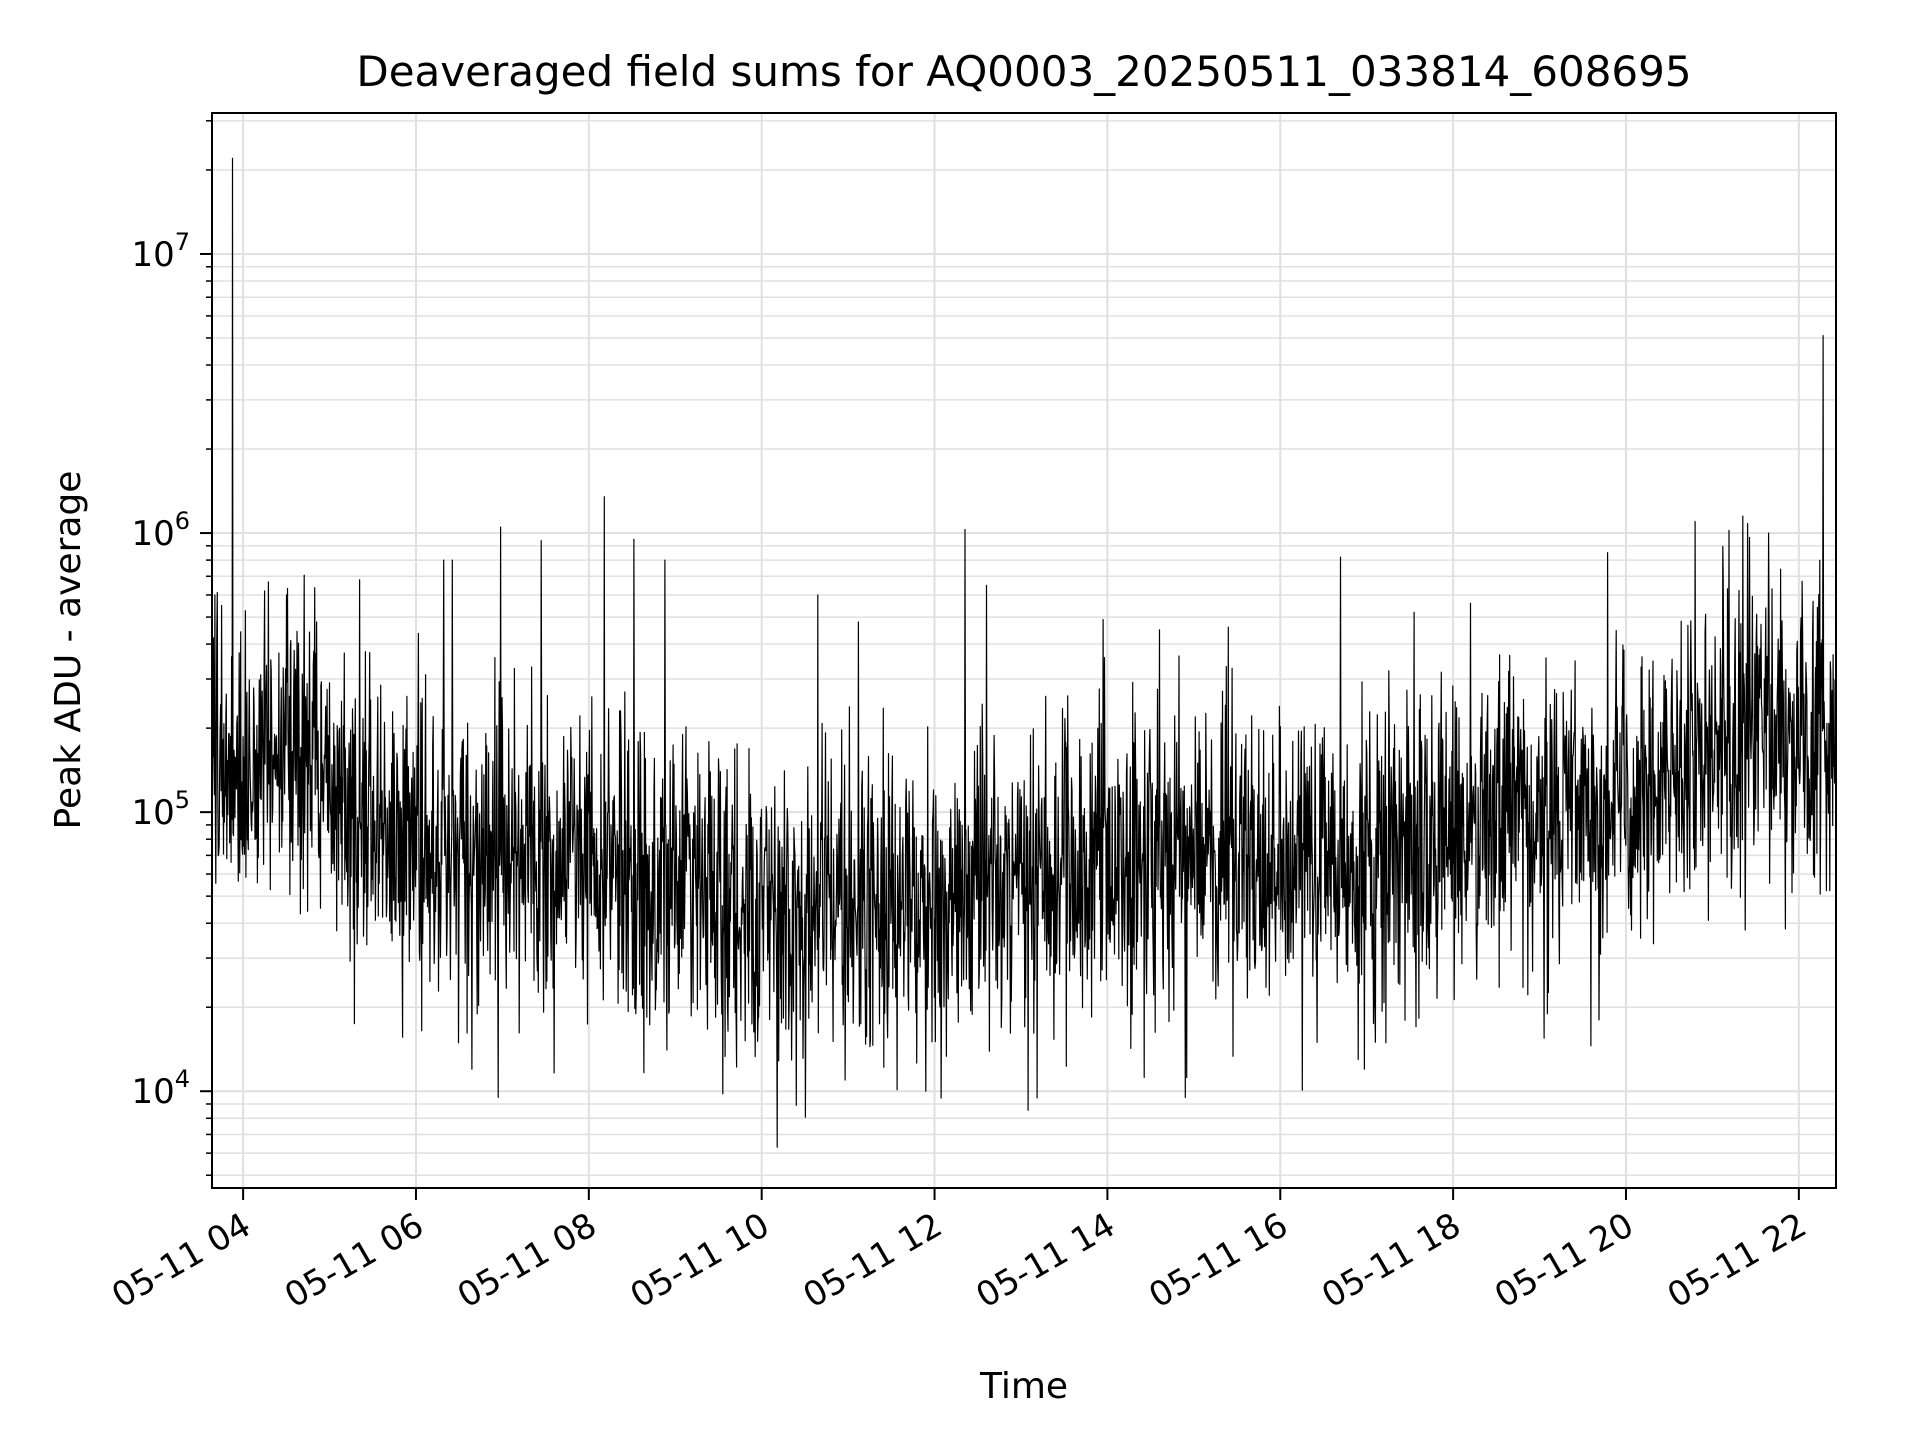 The image size is (1920, 1440). Describe the element at coordinates (1023, 1386) in the screenshot. I see `x-axis-label: Time` at that location.